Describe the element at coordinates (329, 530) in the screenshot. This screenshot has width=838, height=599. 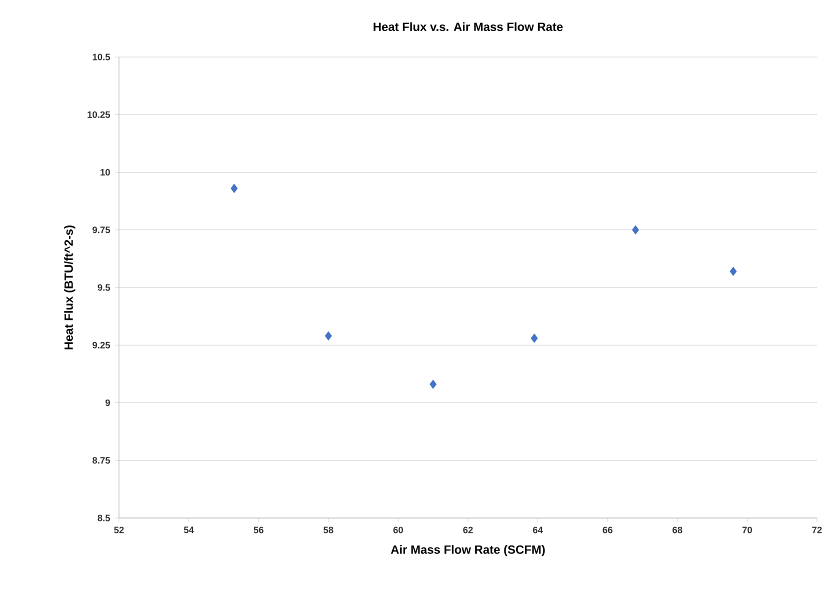
I see `x-tick-label: 58` at that location.